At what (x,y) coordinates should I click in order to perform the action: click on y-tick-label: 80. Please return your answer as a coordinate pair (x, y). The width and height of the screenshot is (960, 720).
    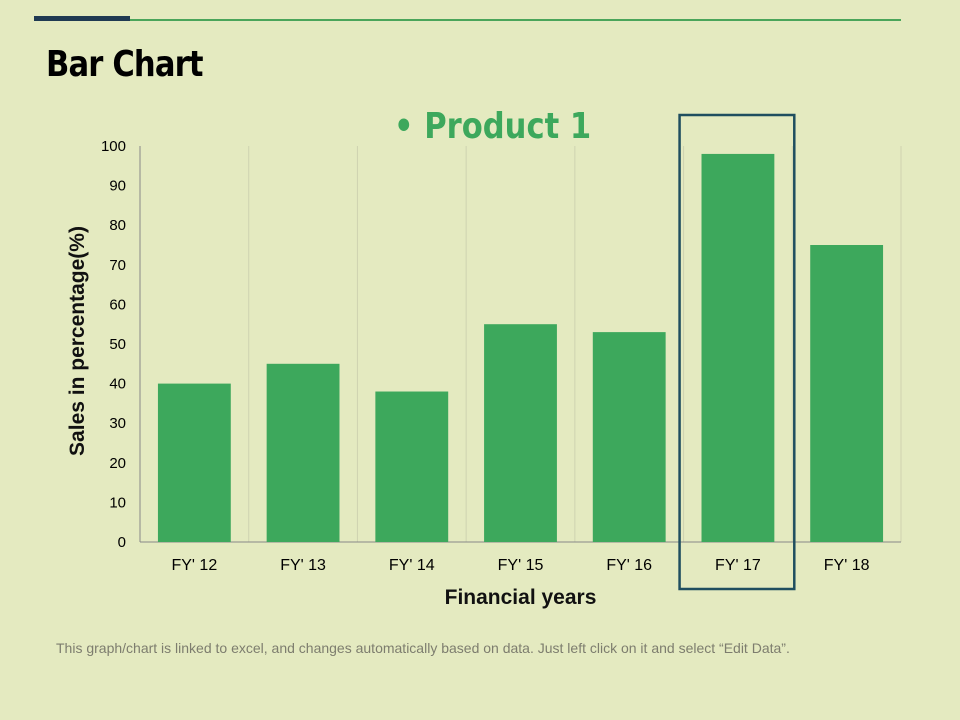
    Looking at the image, I should click on (117, 225).